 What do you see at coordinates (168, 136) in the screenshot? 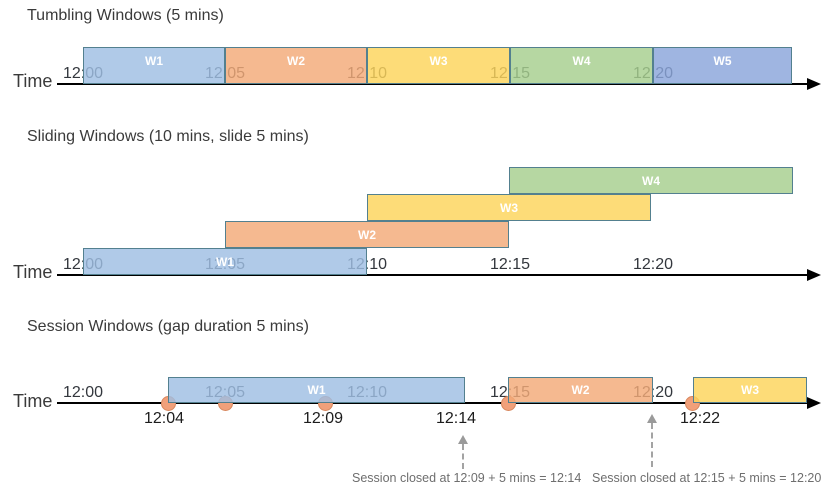
I see `section-title: Sliding Windows (10 mins, slide 5 mins)` at bounding box center [168, 136].